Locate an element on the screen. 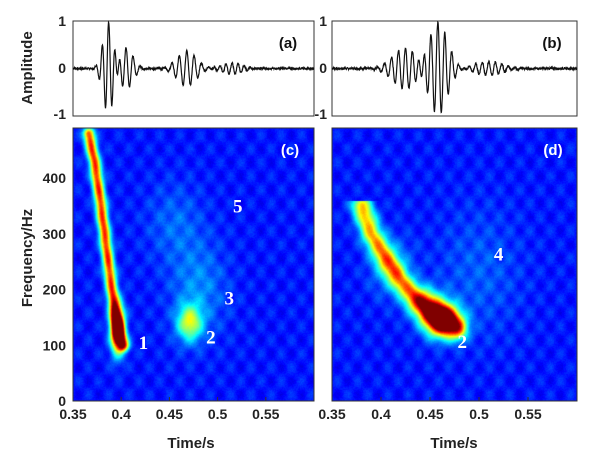 The height and width of the screenshot is (455, 606). y-tick-label: 100 is located at coordinates (55, 345).